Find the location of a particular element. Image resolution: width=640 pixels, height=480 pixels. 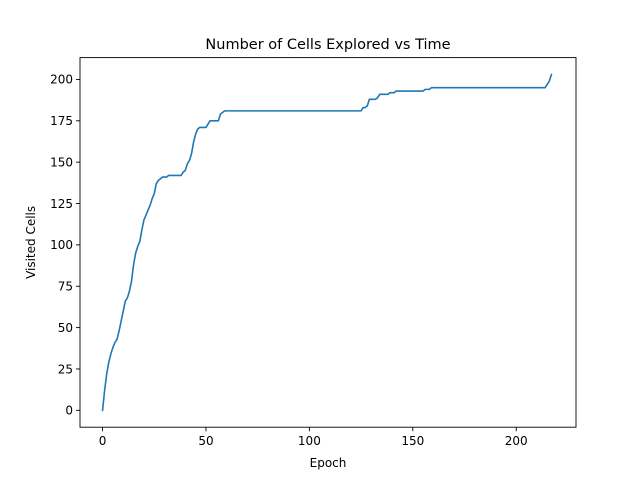

y-axis-label: Visited Cells is located at coordinates (31, 242).